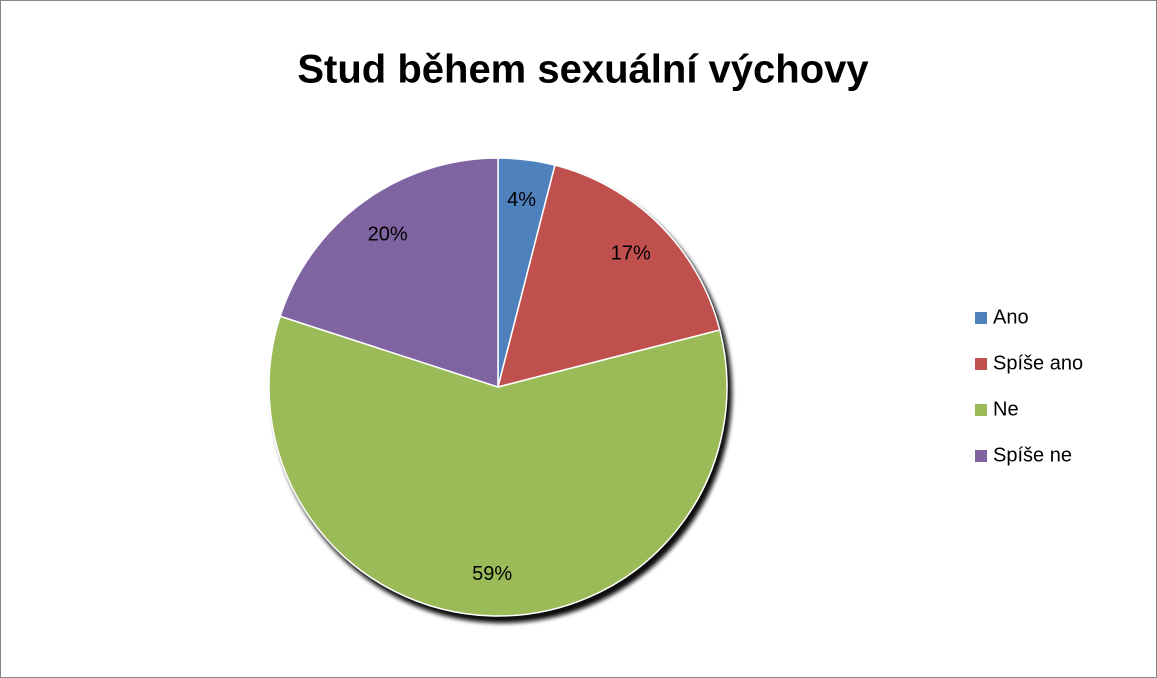 The width and height of the screenshot is (1157, 678). I want to click on data-label: 20%, so click(388, 234).